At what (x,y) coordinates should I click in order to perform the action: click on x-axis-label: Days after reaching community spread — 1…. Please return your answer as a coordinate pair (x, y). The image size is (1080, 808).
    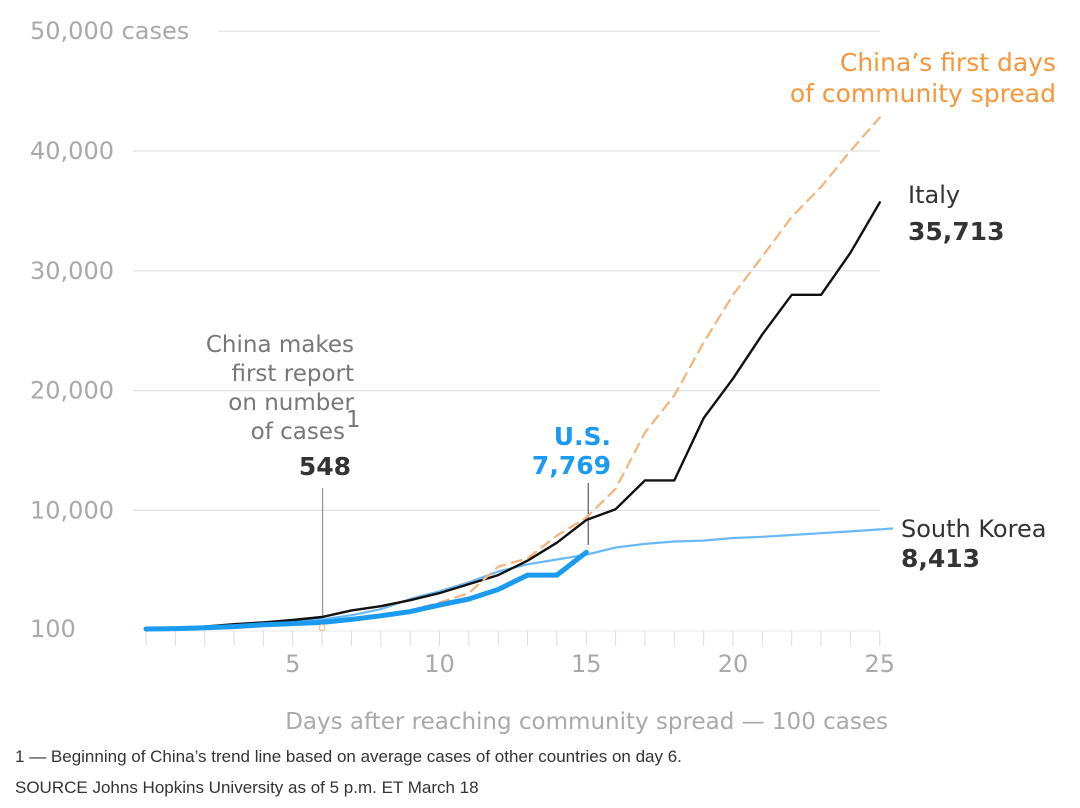
    Looking at the image, I should click on (586, 722).